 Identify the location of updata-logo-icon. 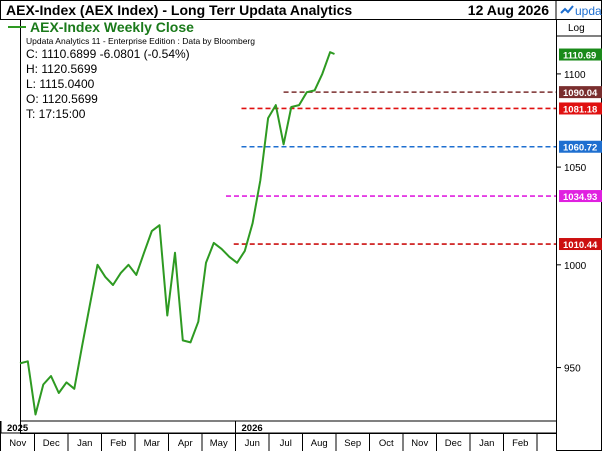
(567, 9).